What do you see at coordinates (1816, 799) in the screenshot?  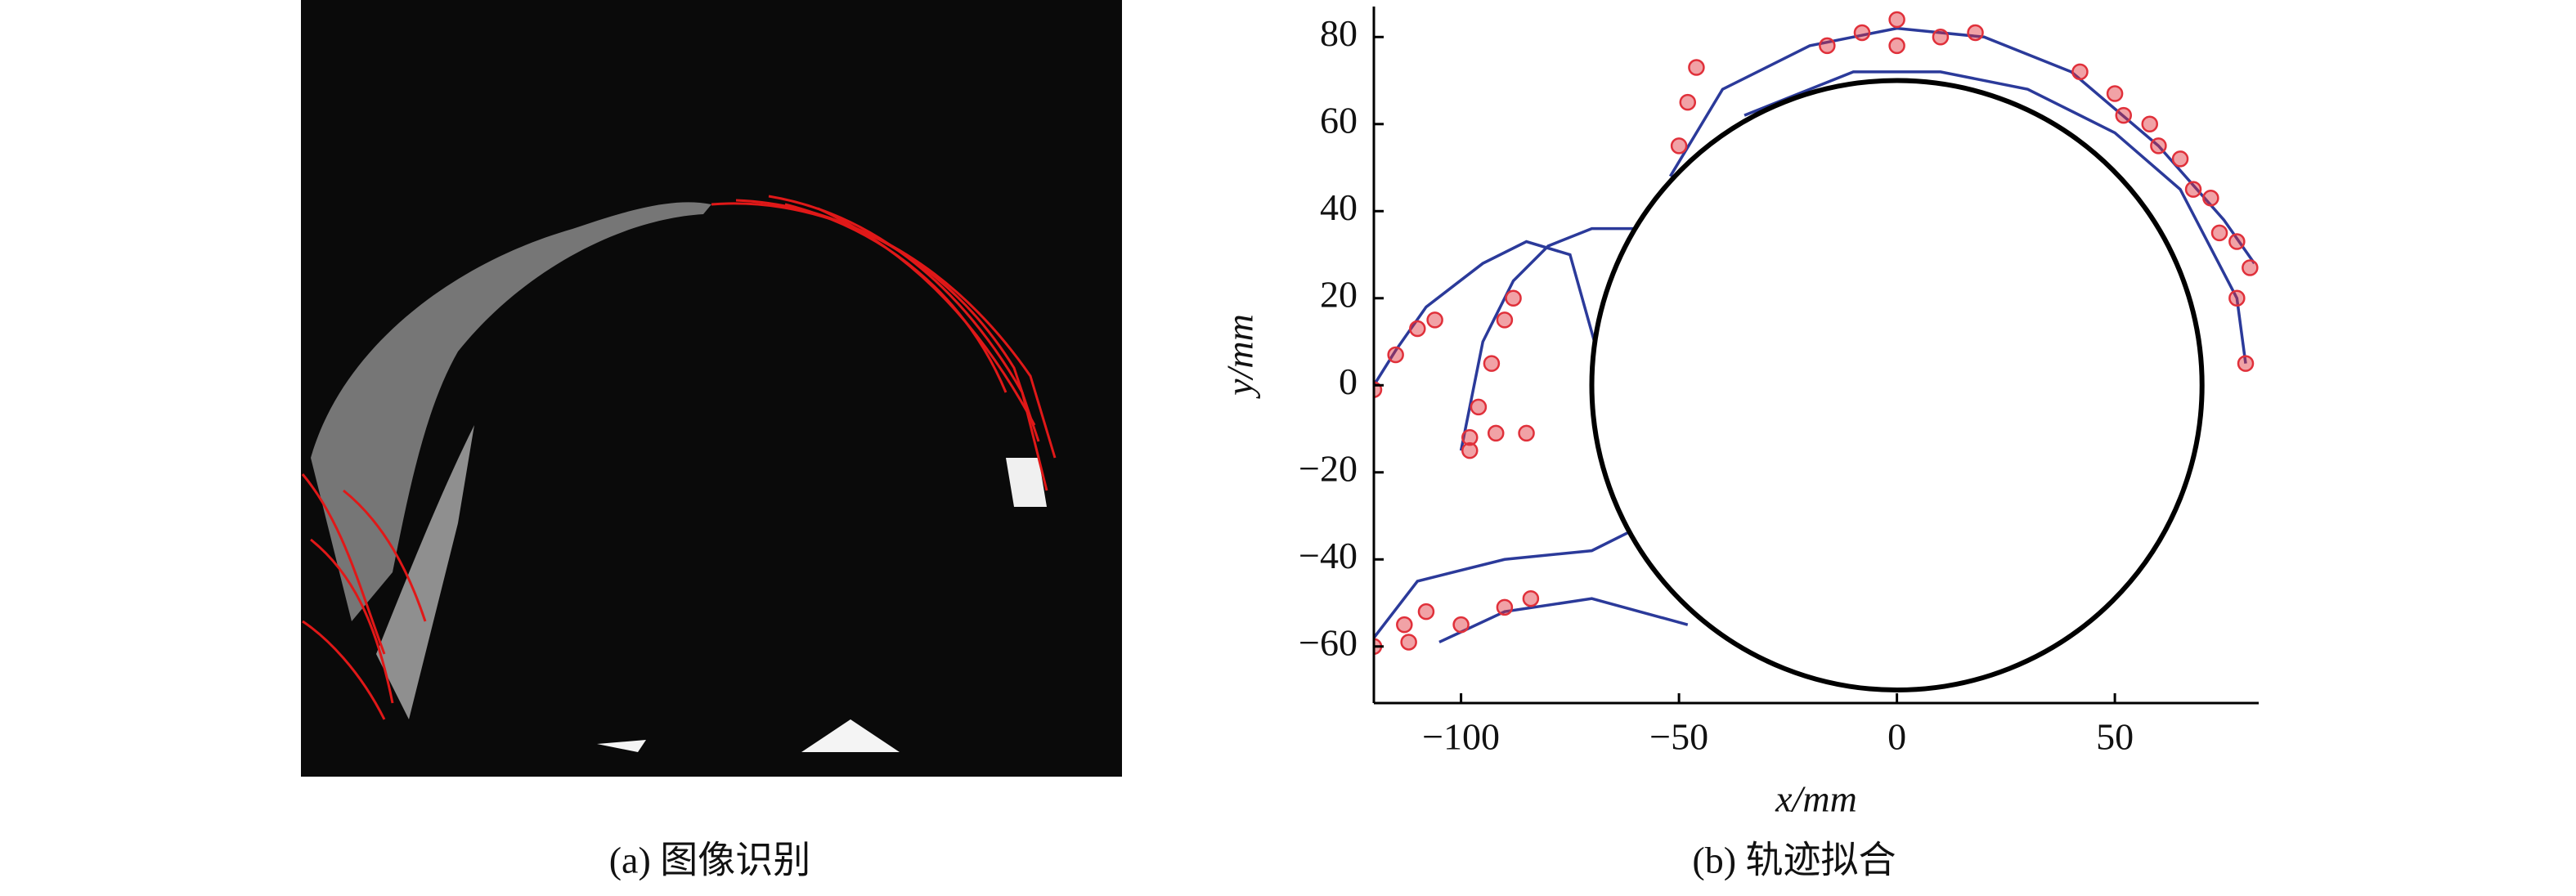 I see `x-axis-label: x/mm` at bounding box center [1816, 799].